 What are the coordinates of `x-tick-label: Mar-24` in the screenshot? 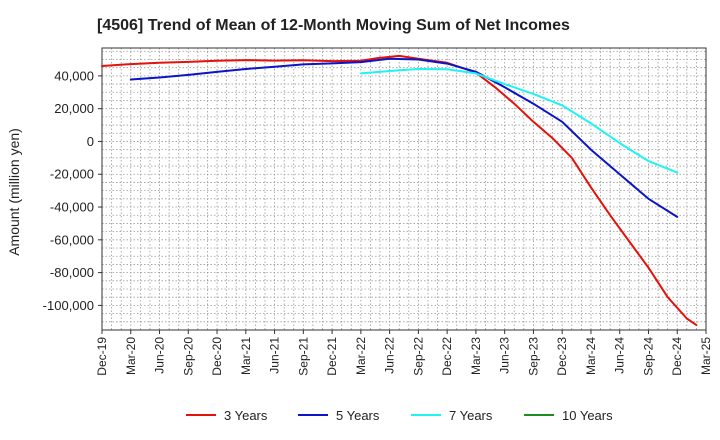 It's located at (591, 356).